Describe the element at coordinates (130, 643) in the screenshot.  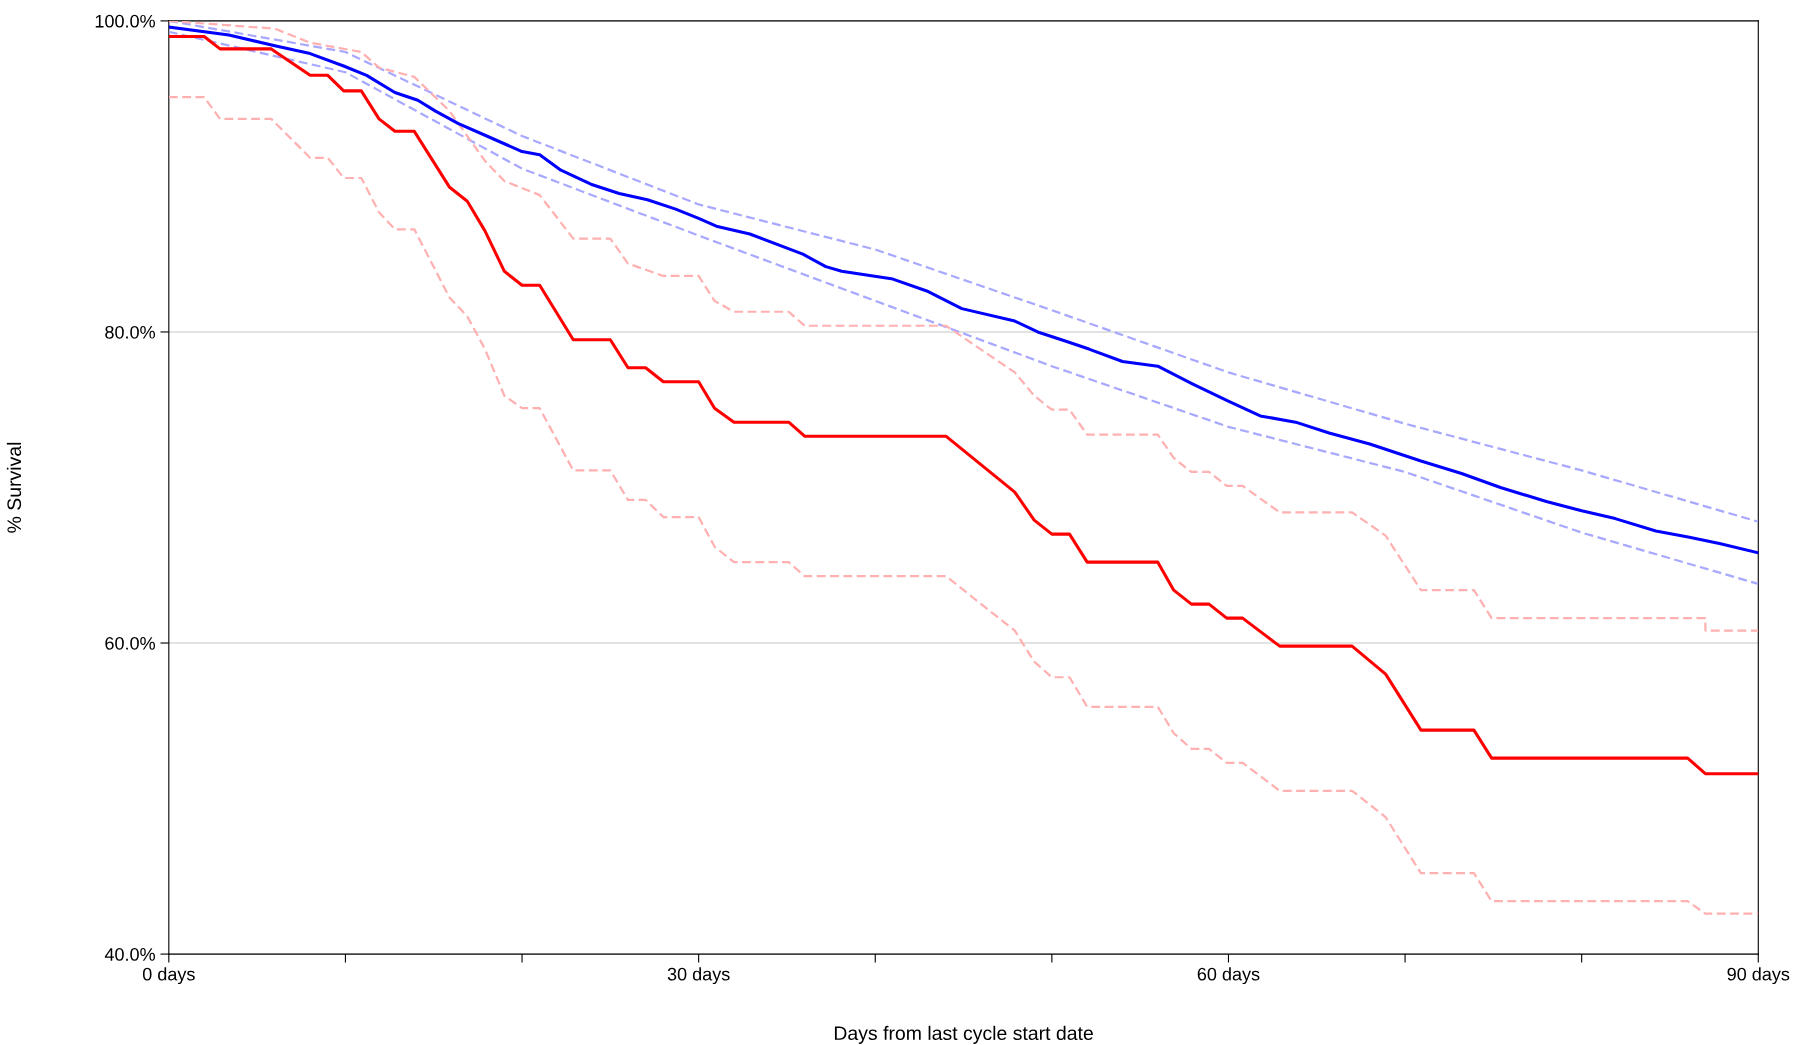
I see `y-tick-label: 60.0%` at that location.